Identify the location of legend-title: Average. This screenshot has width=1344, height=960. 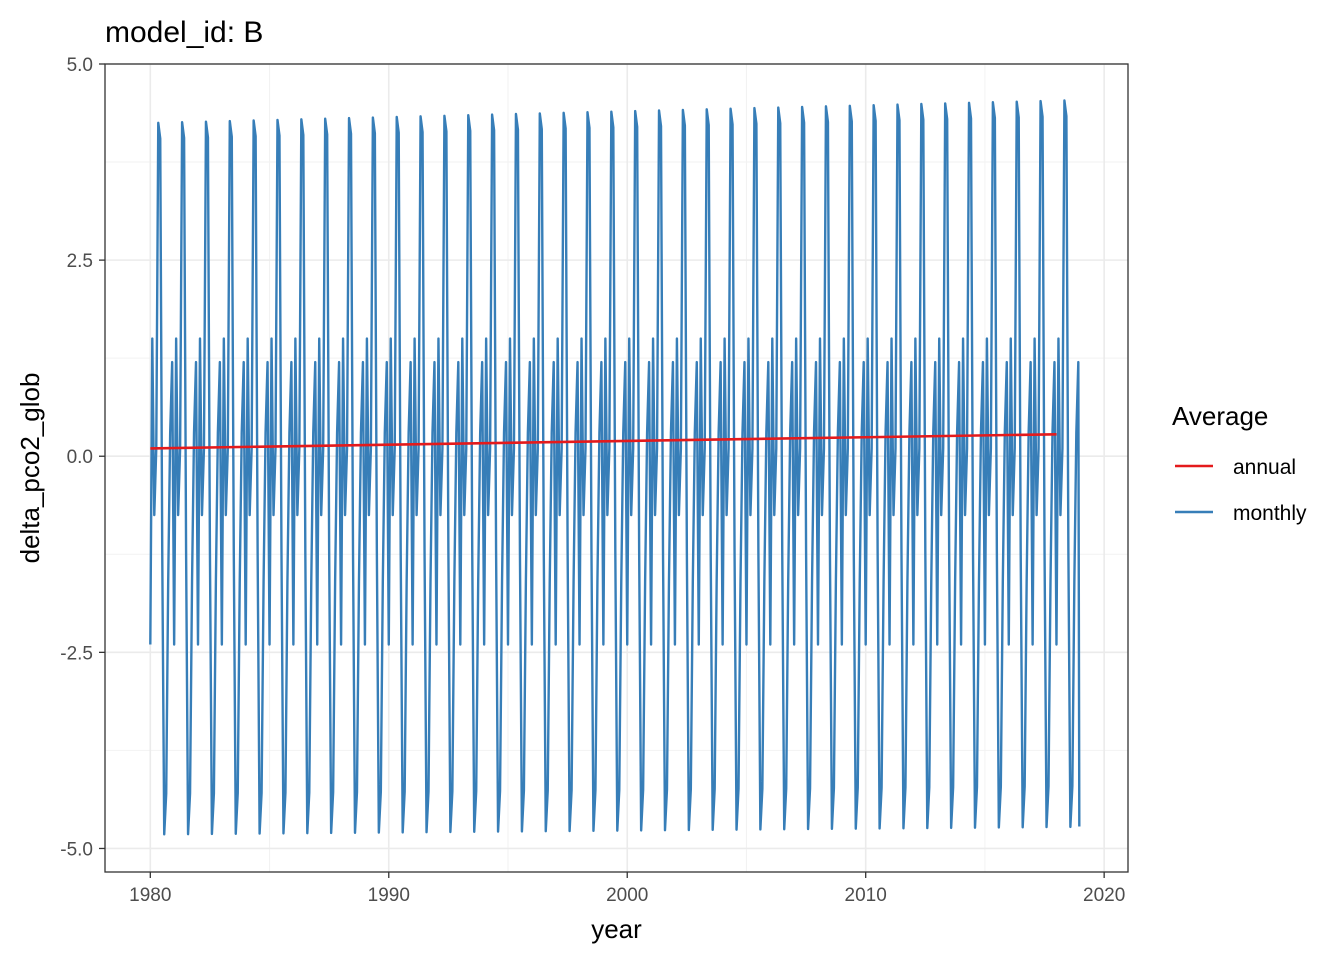
(1220, 416).